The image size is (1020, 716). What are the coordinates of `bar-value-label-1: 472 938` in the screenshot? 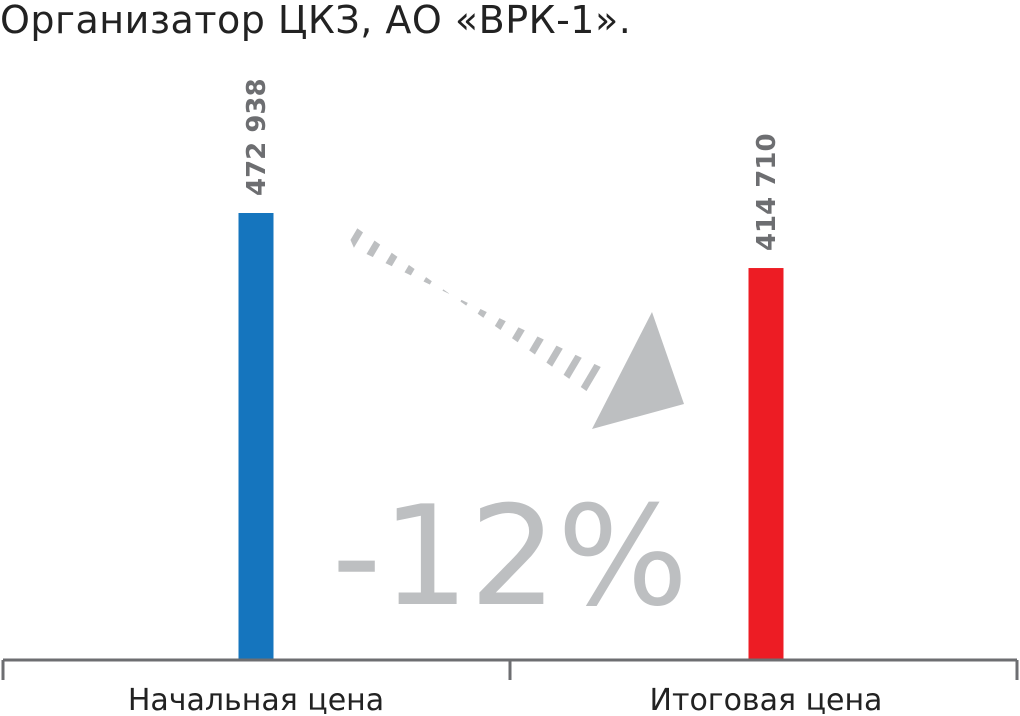 It's located at (257, 137).